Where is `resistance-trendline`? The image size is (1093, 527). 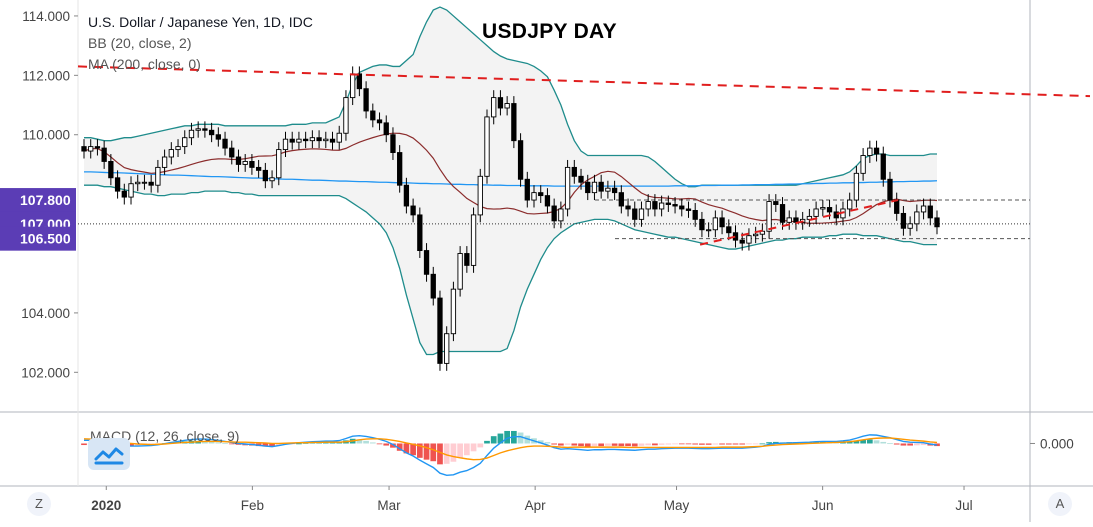 resistance-trendline is located at coordinates (584, 81).